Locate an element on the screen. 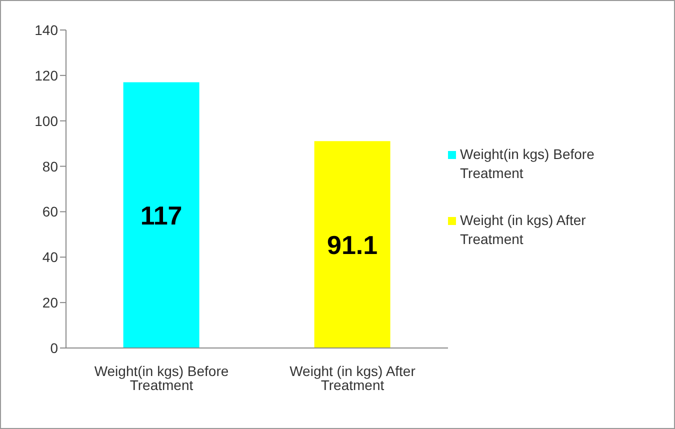 This screenshot has height=429, width=675. y-tick-label: 120 is located at coordinates (46, 75).